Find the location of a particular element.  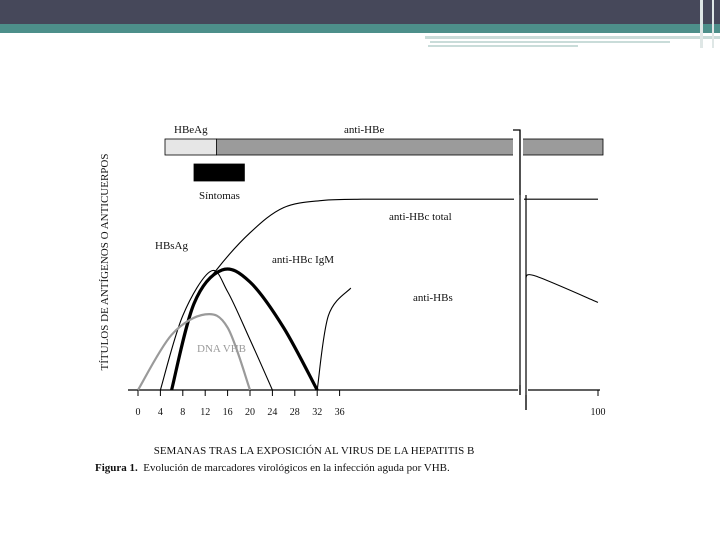

bar-label: anti-HBe is located at coordinates (364, 130).